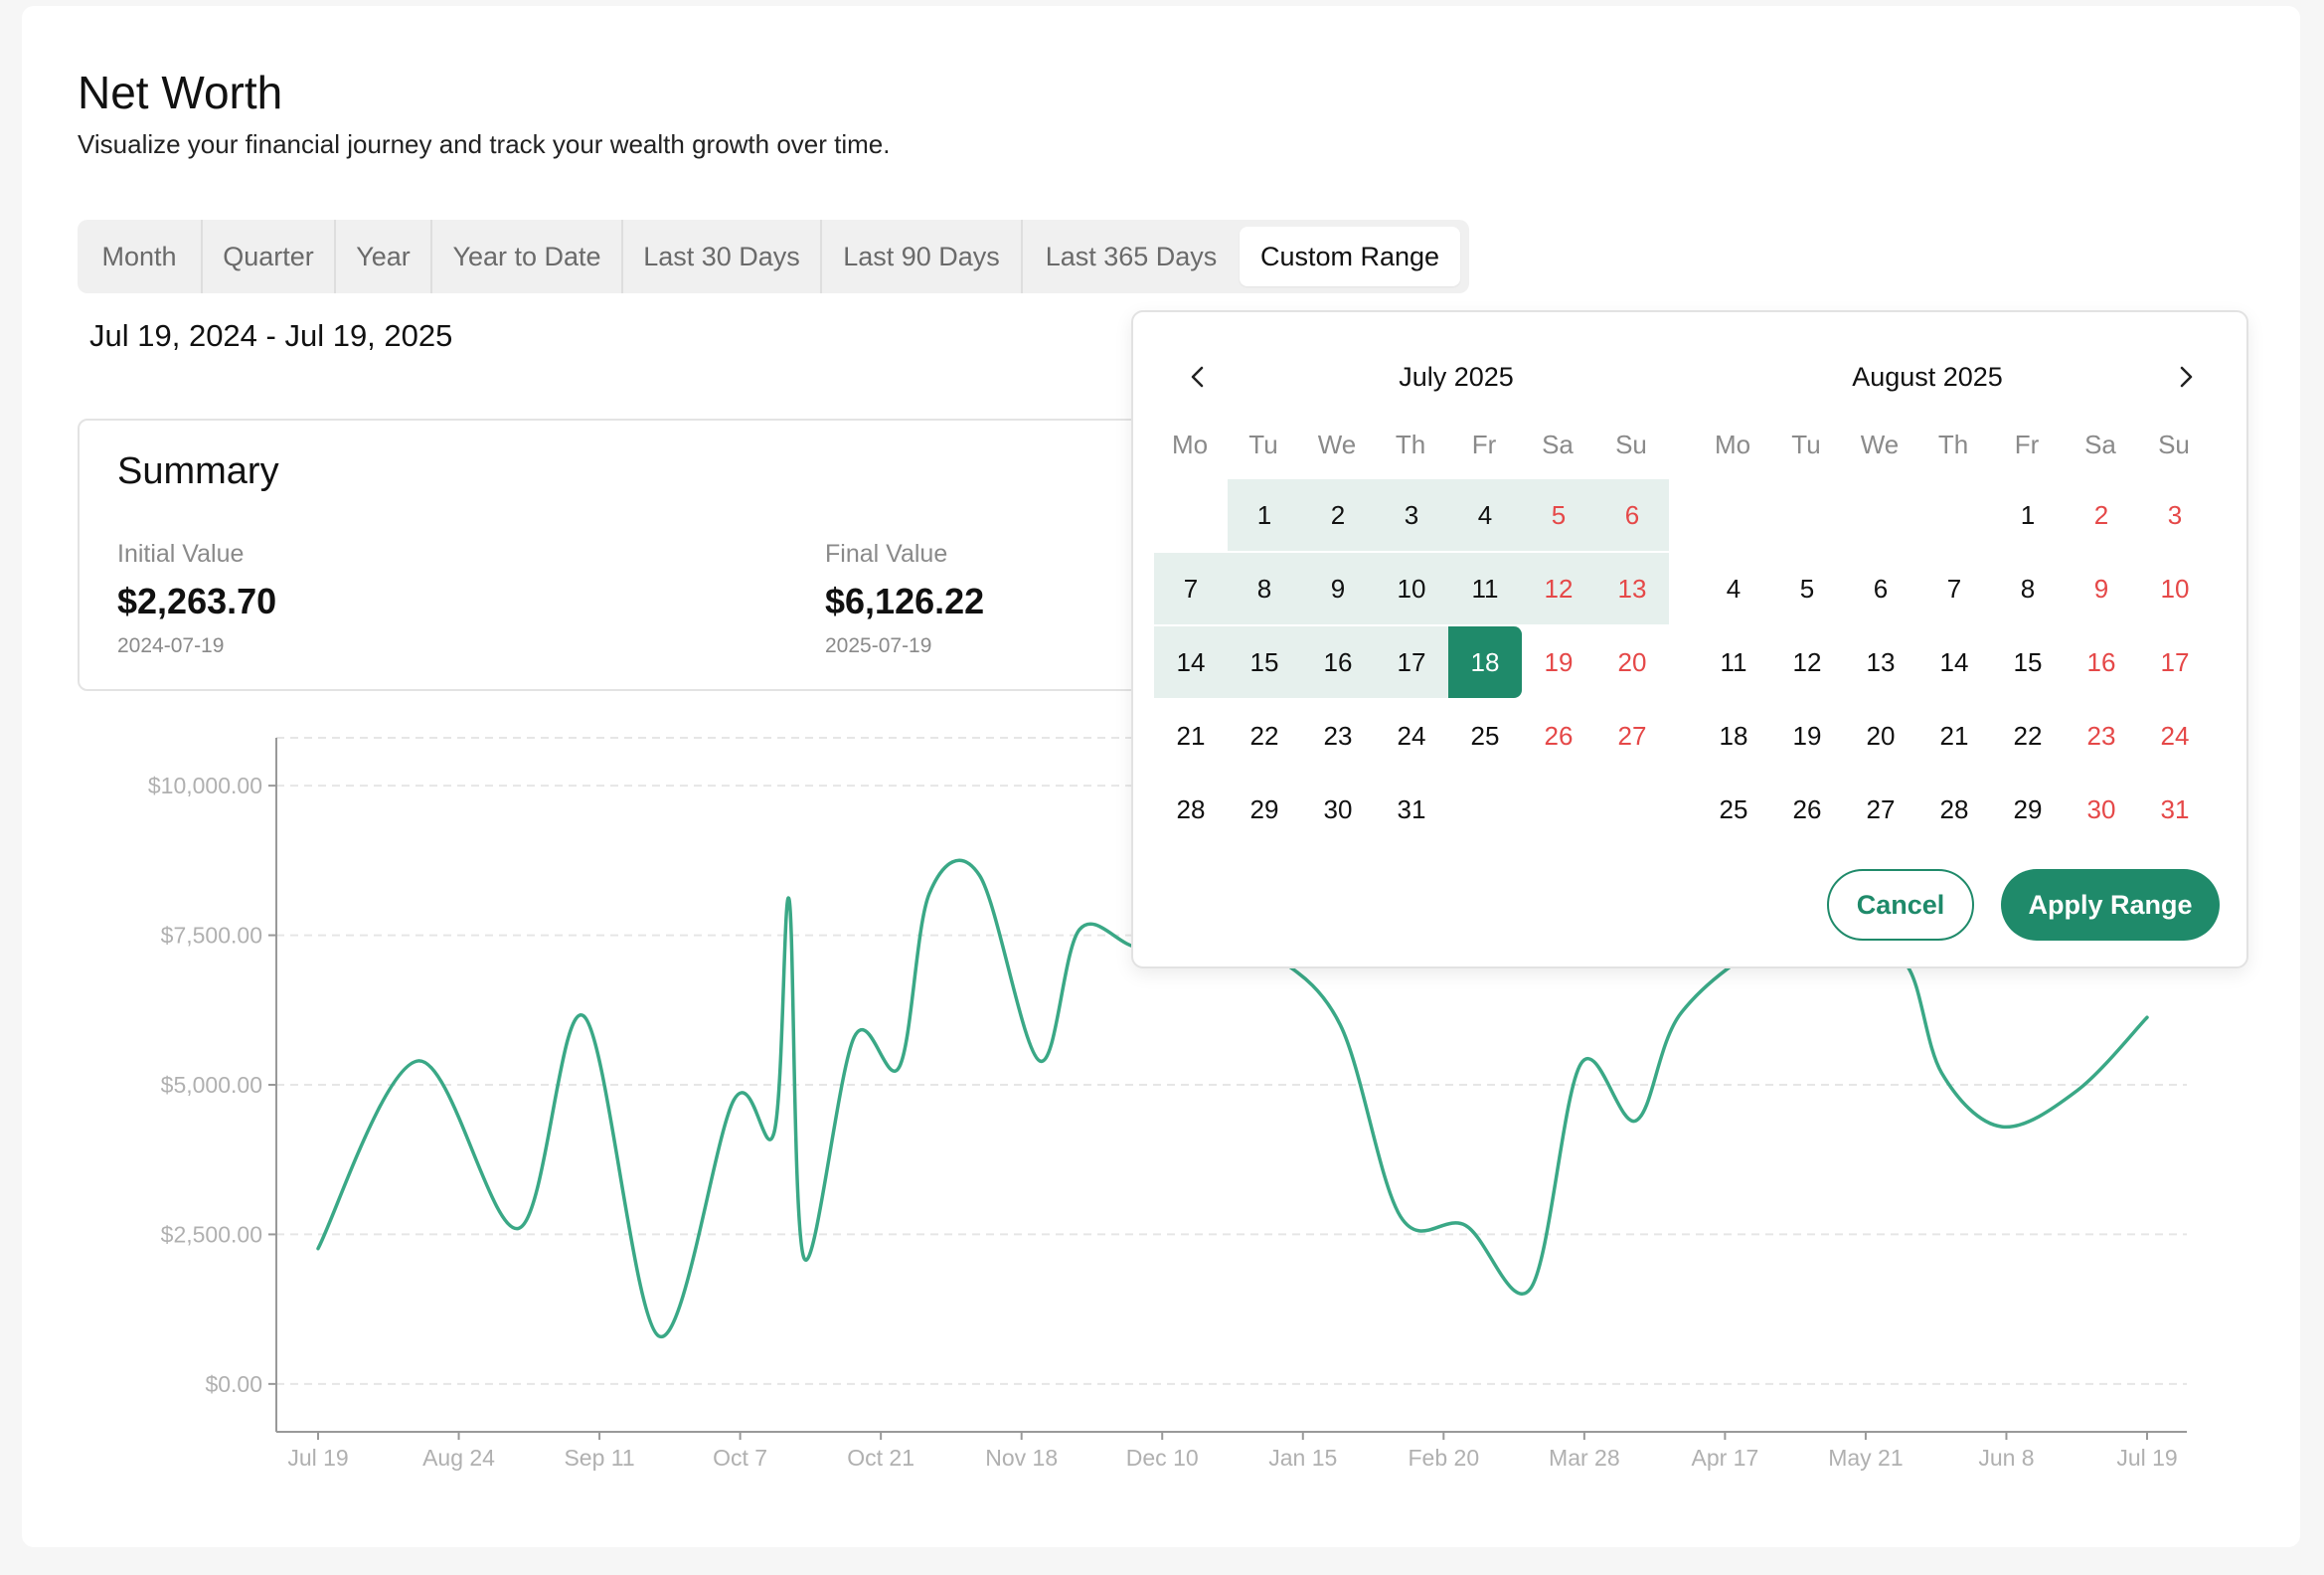  I want to click on initial-value-amount: $2,263.70, so click(197, 601).